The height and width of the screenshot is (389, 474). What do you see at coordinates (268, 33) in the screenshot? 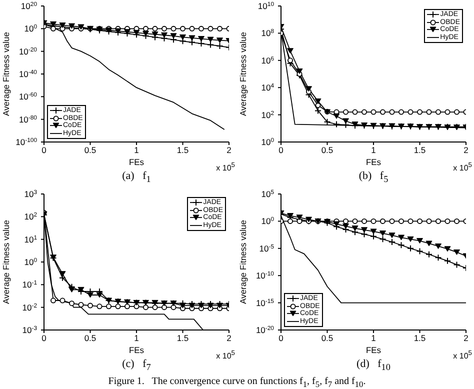
I see `y-tick-label: 10$^{8}$` at bounding box center [268, 33].